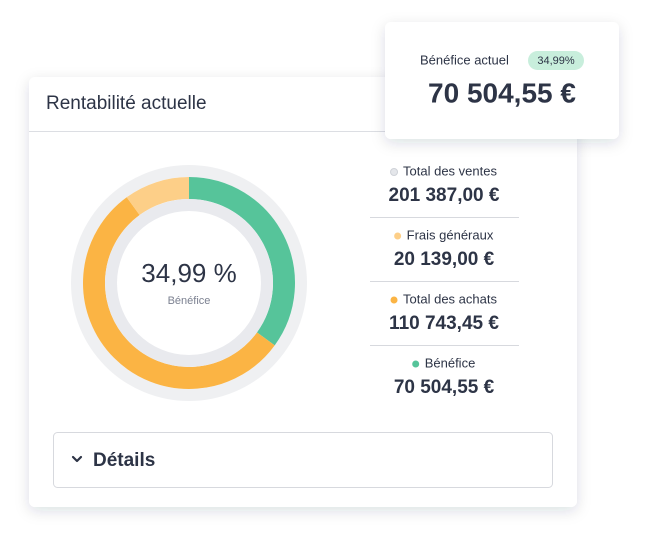 Image resolution: width=648 pixels, height=554 pixels. What do you see at coordinates (303, 460) in the screenshot?
I see `details-toggle` at bounding box center [303, 460].